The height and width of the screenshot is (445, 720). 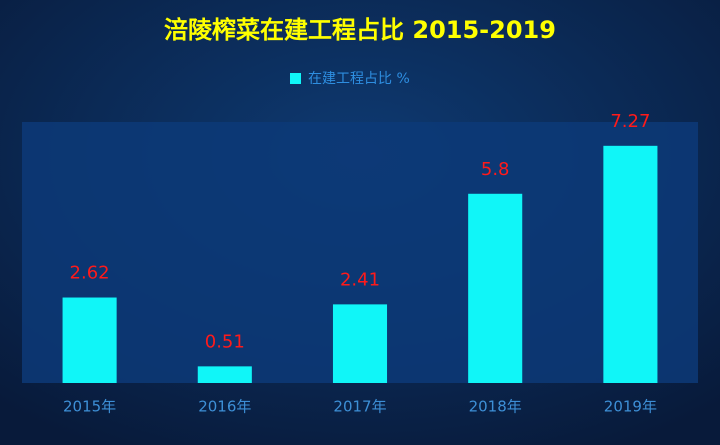 I want to click on value-label: 7.27, so click(x=630, y=121).